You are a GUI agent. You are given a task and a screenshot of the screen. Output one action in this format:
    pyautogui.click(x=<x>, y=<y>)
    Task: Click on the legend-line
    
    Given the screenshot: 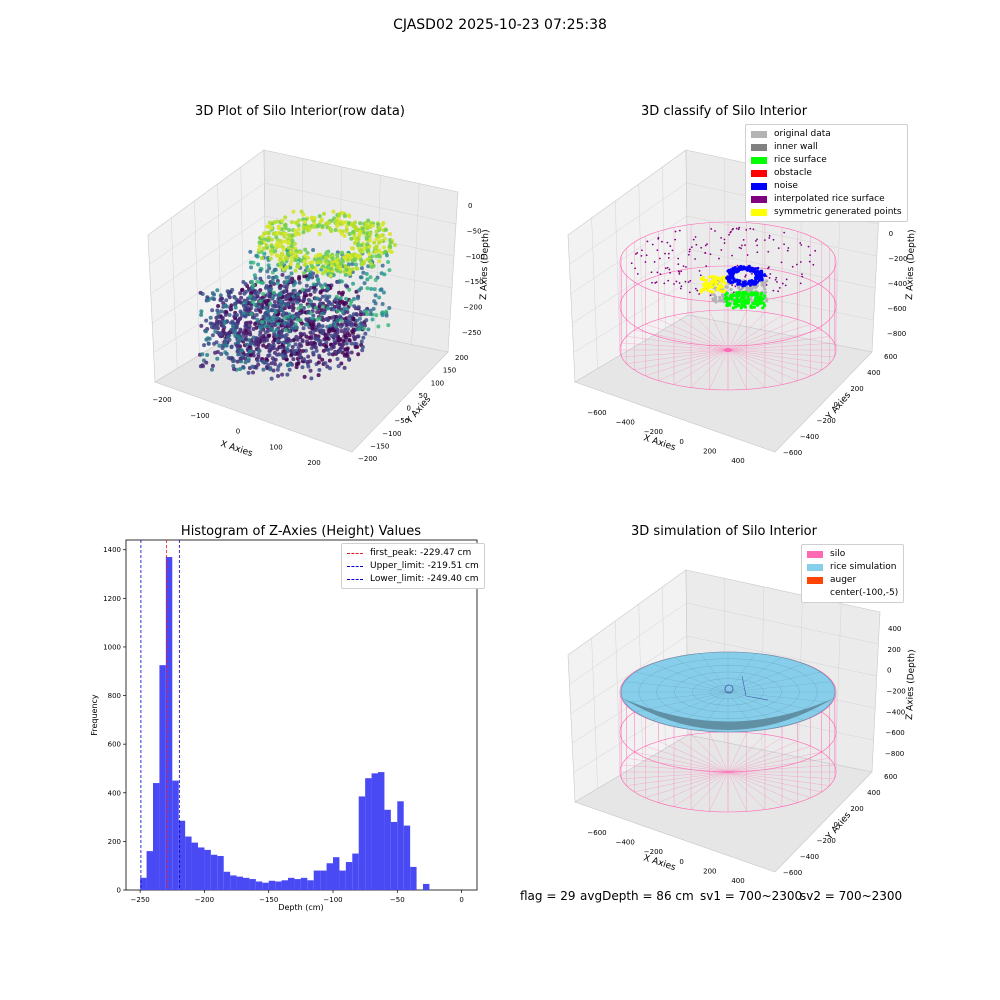 What is the action you would take?
    pyautogui.click(x=355, y=553)
    